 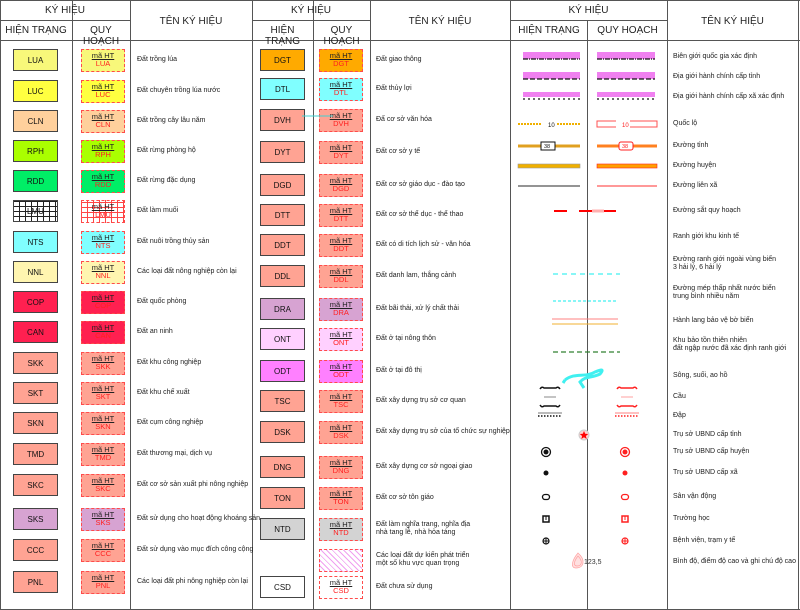 I want to click on existing-symbol-skn: SKN, so click(x=35, y=423).